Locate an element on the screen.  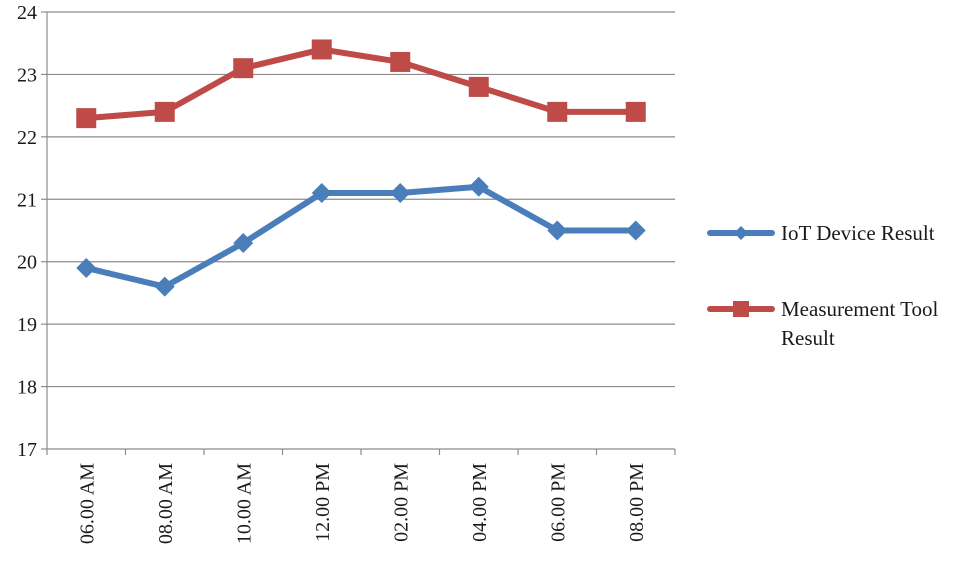
x-tick-label: 02.00 PM is located at coordinates (401, 502).